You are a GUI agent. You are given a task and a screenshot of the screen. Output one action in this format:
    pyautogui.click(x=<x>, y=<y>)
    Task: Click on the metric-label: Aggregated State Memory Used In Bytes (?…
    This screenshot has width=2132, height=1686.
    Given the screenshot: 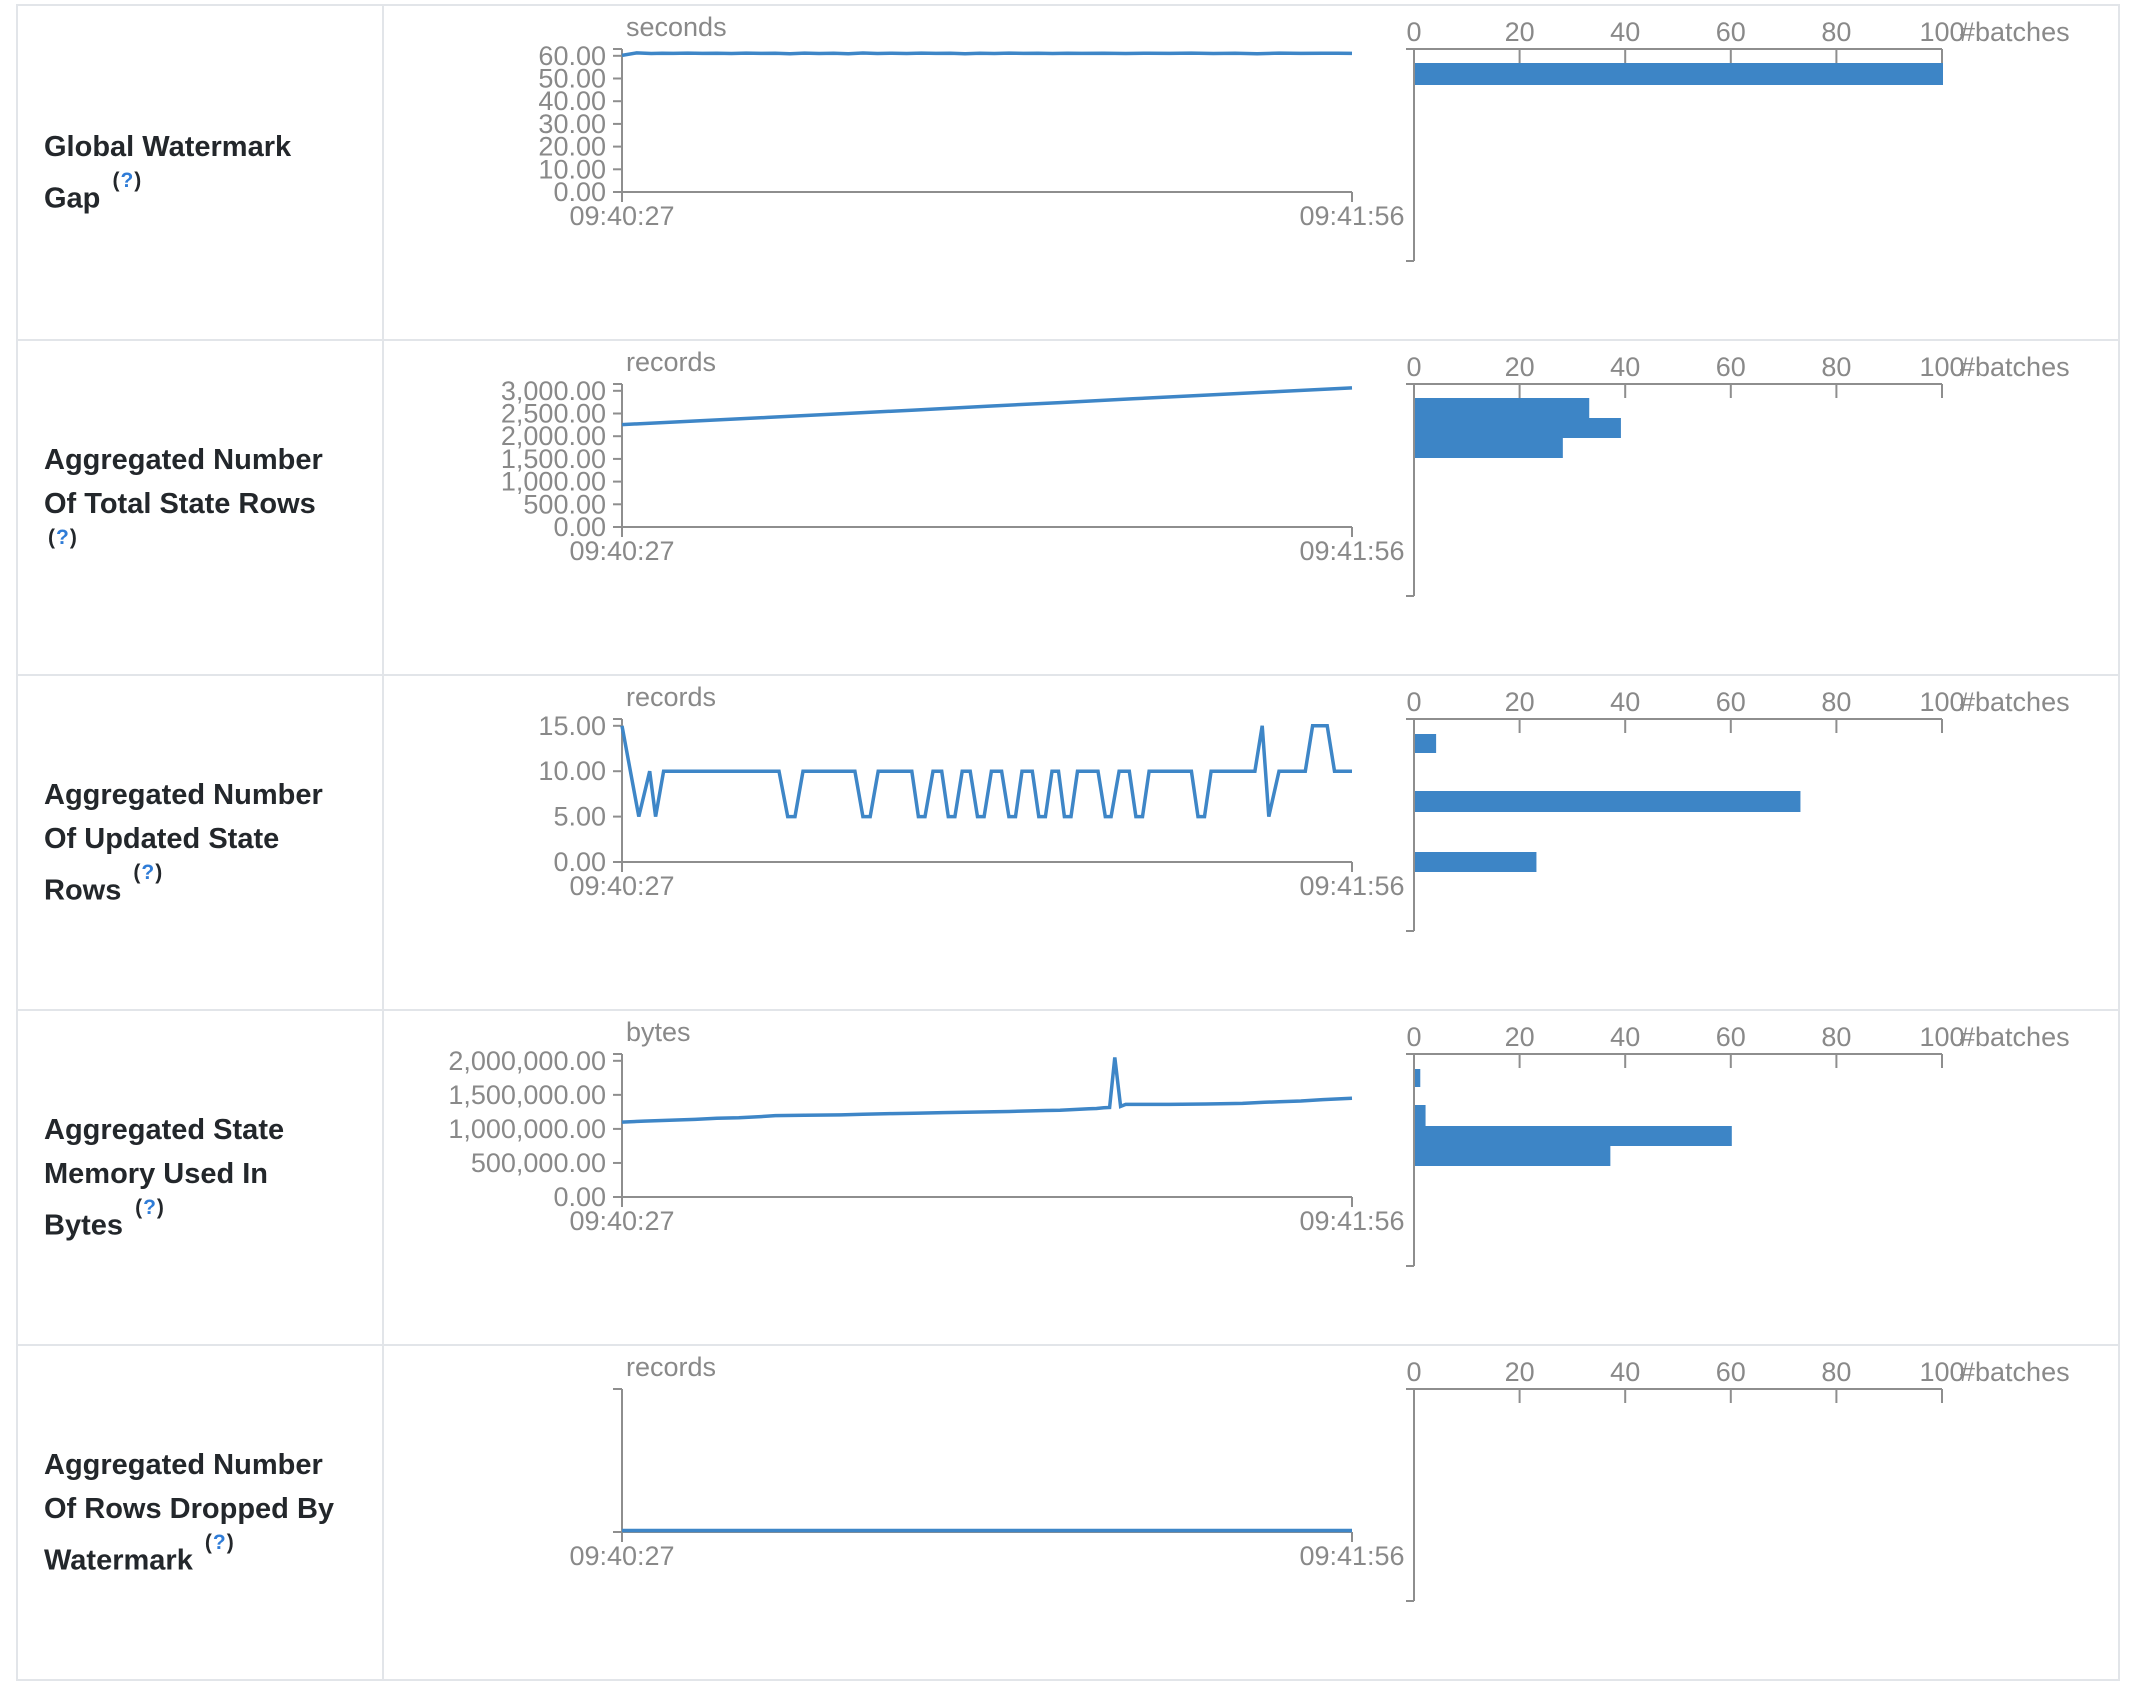 What is the action you would take?
    pyautogui.click(x=198, y=1178)
    